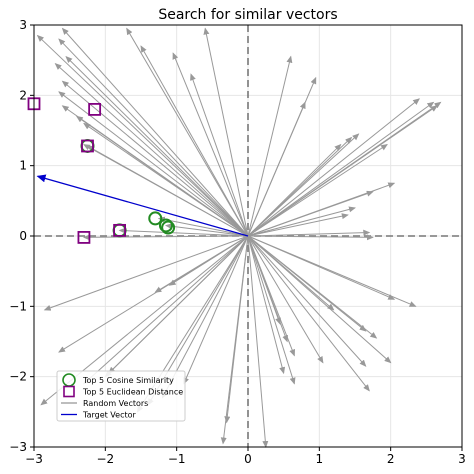 Image resolution: width=474 pixels, height=474 pixels. What do you see at coordinates (23, 95) in the screenshot?
I see `y-tick-label: 2` at bounding box center [23, 95].